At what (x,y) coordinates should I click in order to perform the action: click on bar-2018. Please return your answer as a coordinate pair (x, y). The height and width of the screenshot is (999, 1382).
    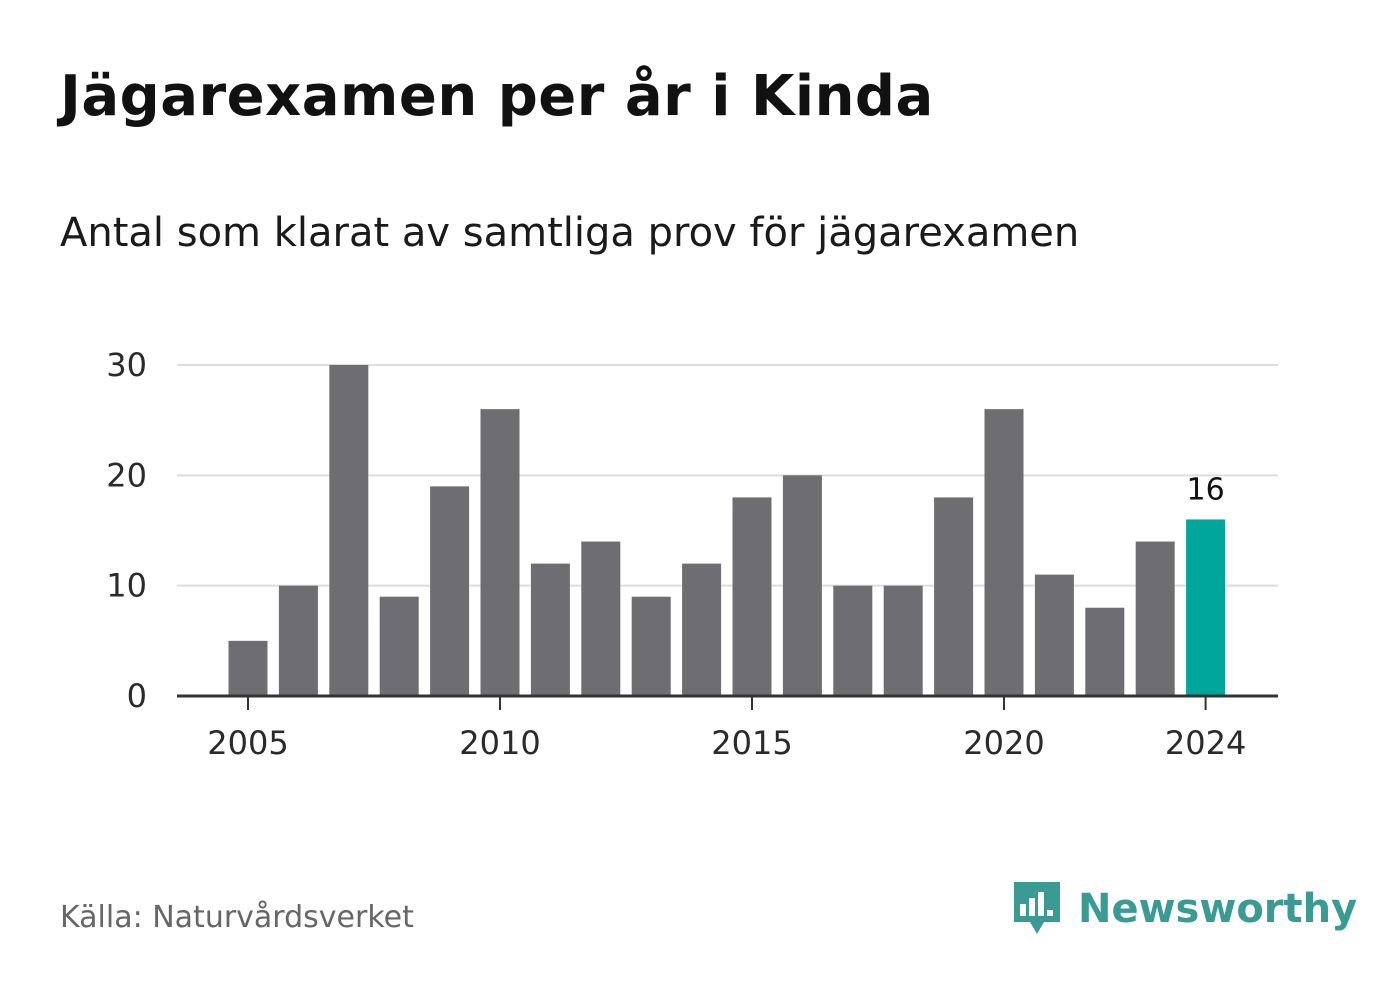
    Looking at the image, I should click on (903, 640).